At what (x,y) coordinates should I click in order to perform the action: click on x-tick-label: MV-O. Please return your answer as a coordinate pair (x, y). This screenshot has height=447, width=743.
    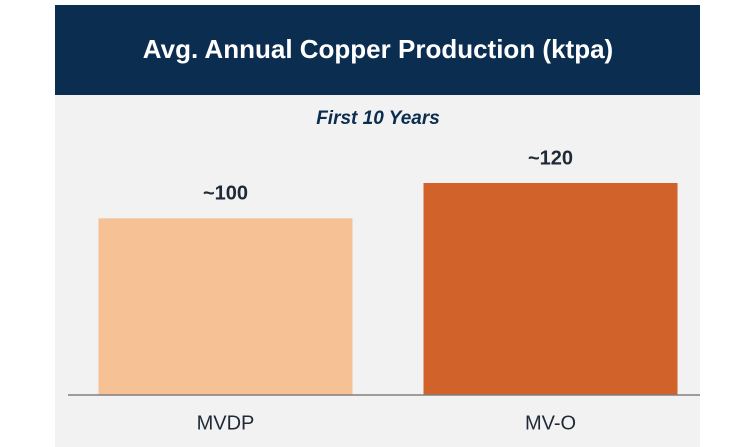
    Looking at the image, I should click on (550, 423).